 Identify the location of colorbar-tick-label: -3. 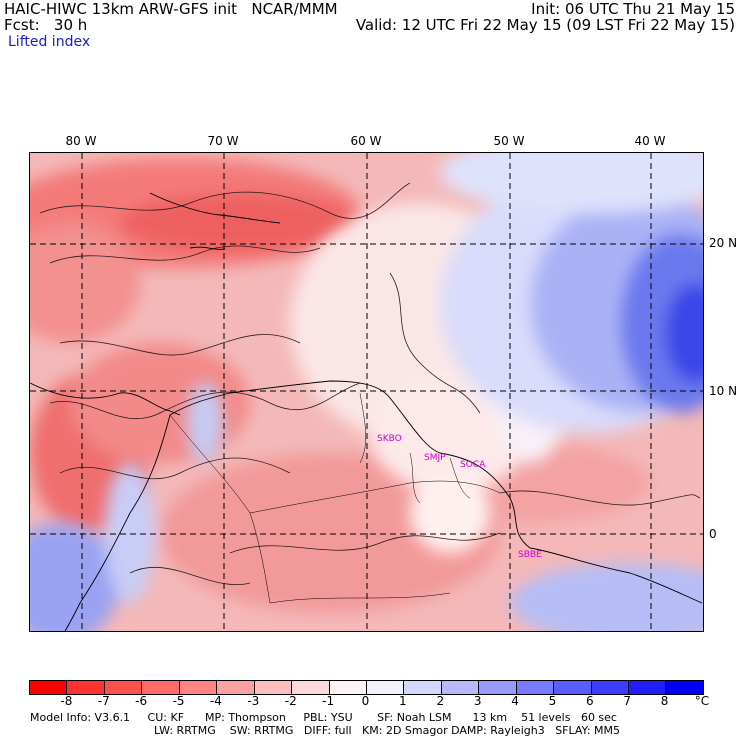
(253, 701).